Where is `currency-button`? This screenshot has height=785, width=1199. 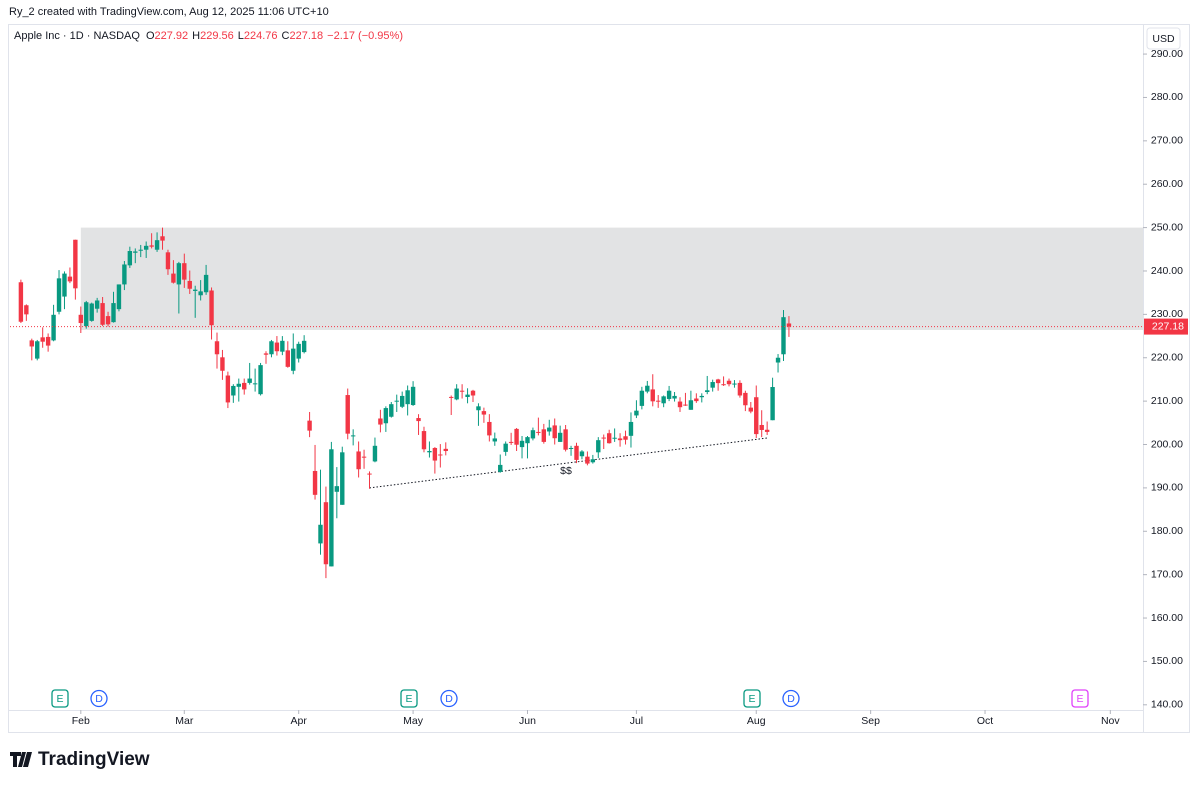
currency-button is located at coordinates (1163, 38).